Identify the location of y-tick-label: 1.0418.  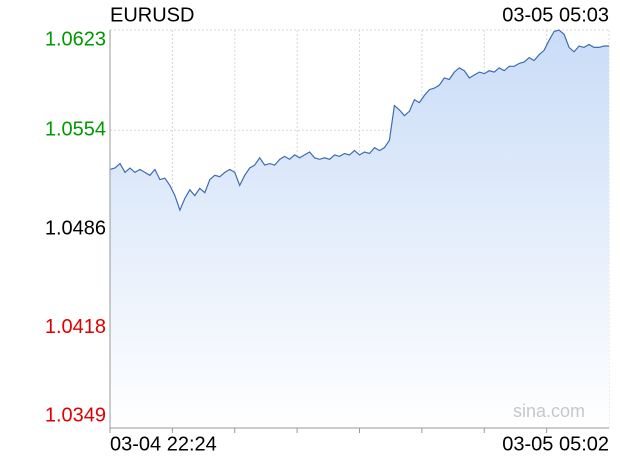
(75, 327).